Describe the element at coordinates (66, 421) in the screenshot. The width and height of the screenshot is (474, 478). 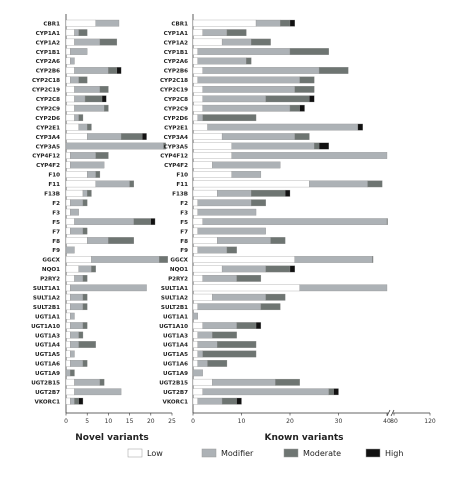
I see `novel-x-tick-label: 0` at that location.